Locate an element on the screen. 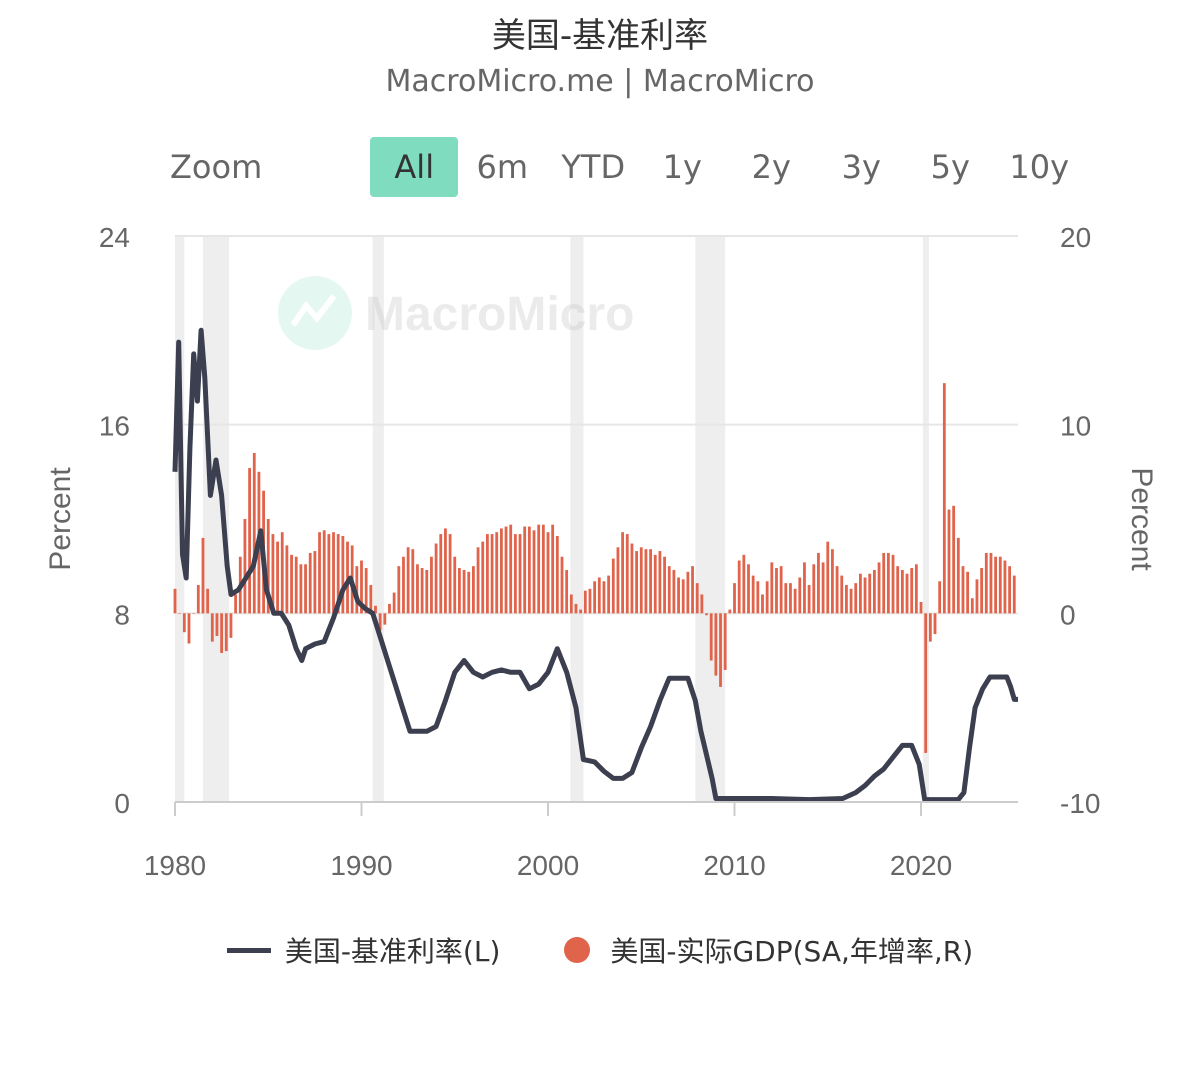 The height and width of the screenshot is (1072, 1200). zoom-1y-button: 1y is located at coordinates (682, 167).